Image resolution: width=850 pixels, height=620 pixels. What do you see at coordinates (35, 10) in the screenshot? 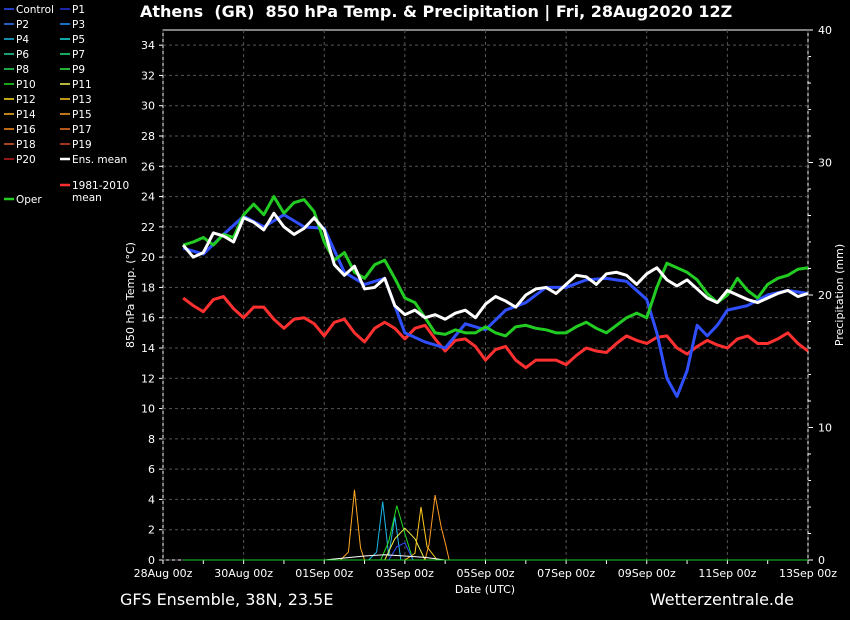
I see `legend-label: Control` at bounding box center [35, 10].